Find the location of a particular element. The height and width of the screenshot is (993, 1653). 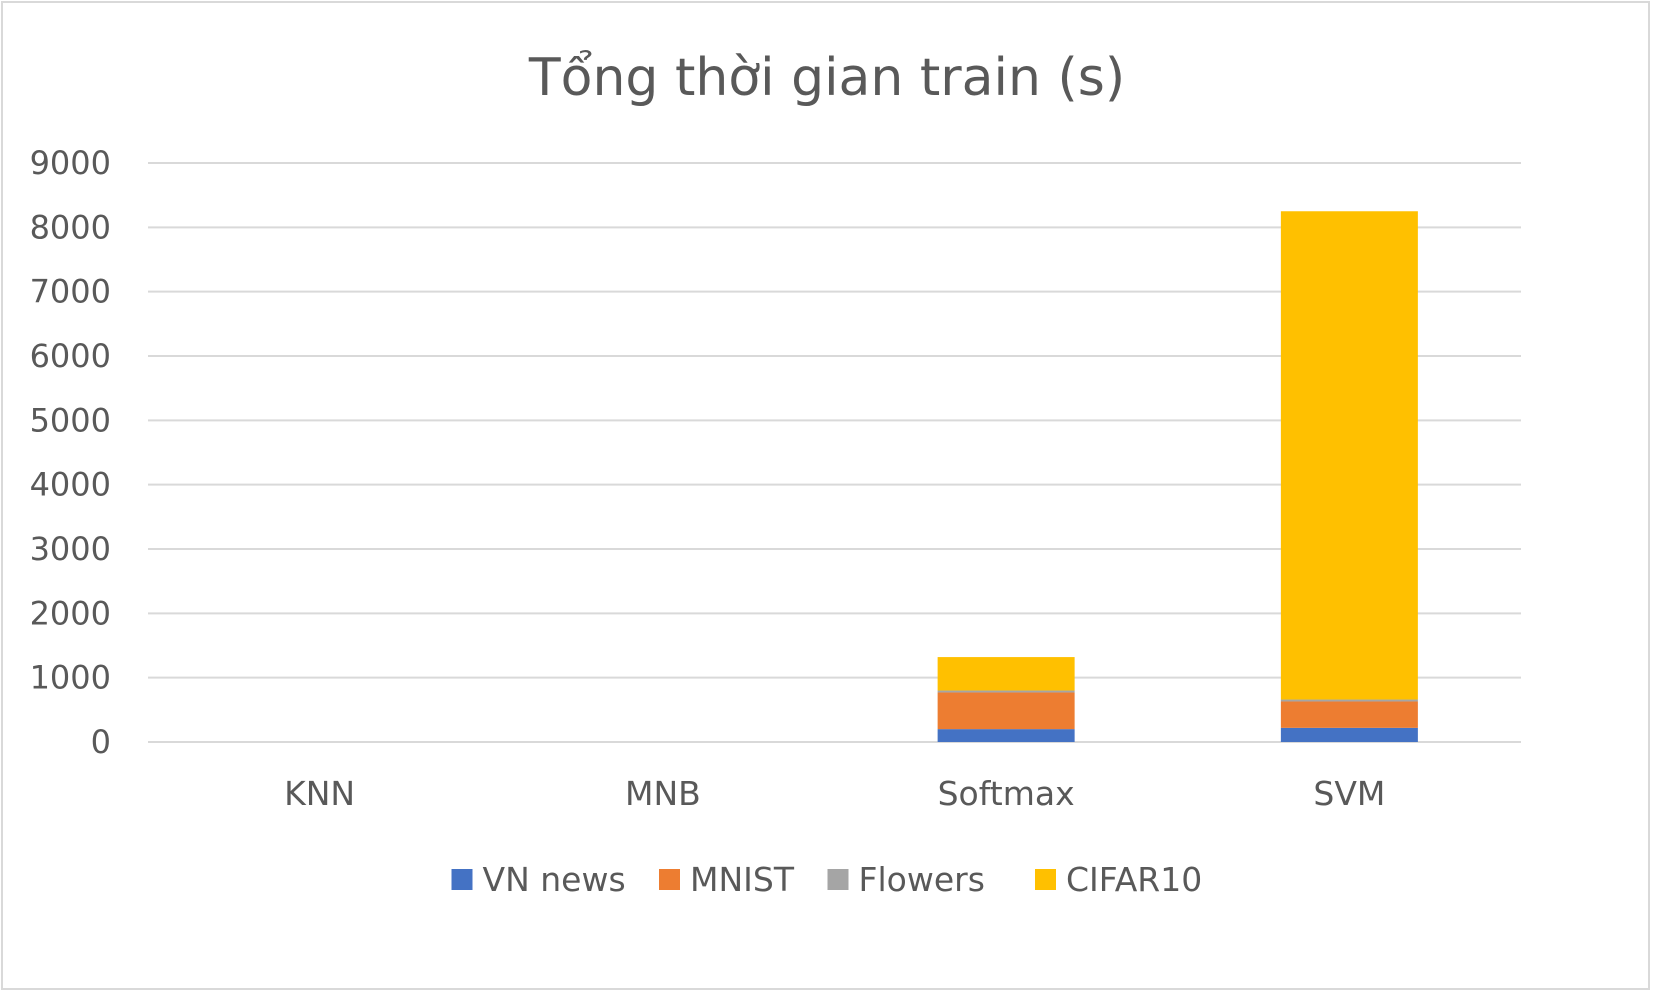

legend: VN news MNIST Flowers CIFAR10 is located at coordinates (826, 879).